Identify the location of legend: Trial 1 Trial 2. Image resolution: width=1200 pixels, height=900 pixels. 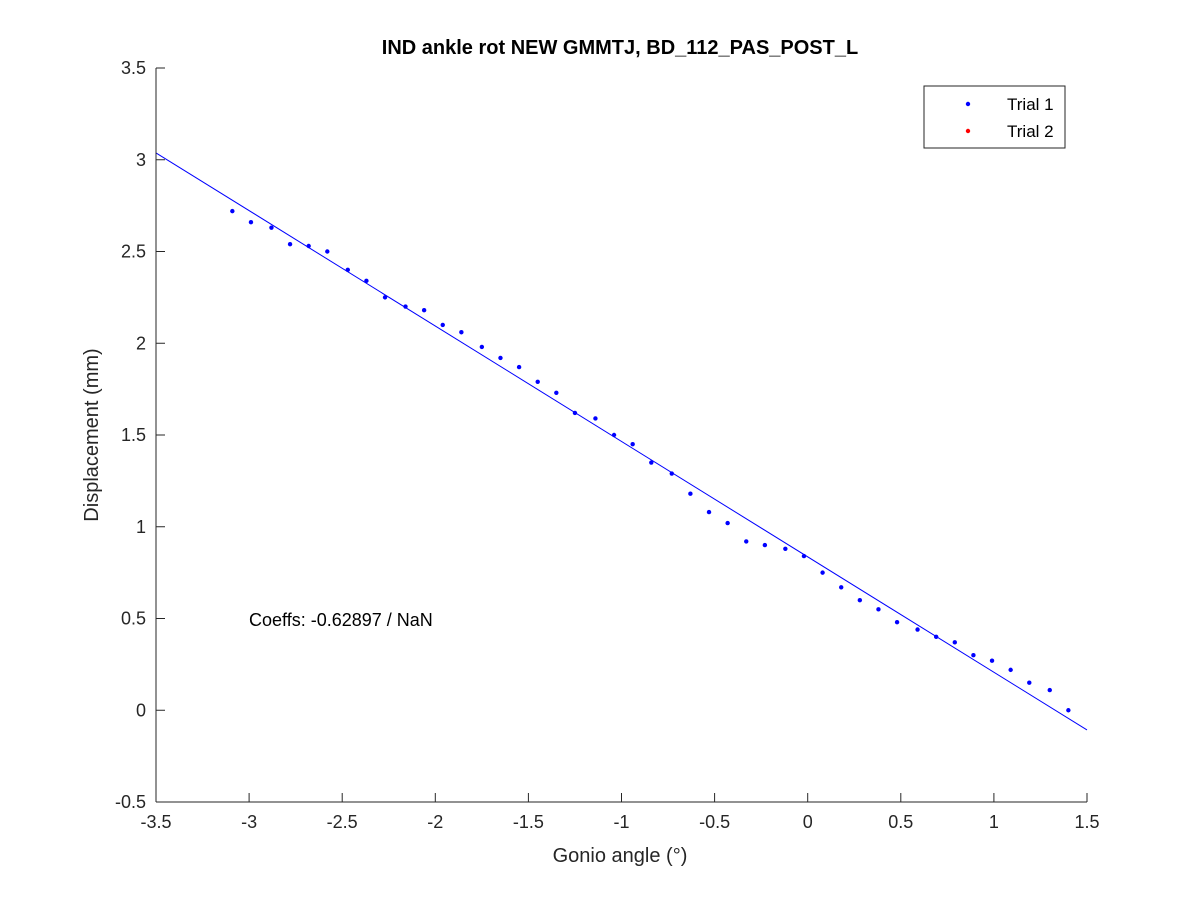
(994, 117).